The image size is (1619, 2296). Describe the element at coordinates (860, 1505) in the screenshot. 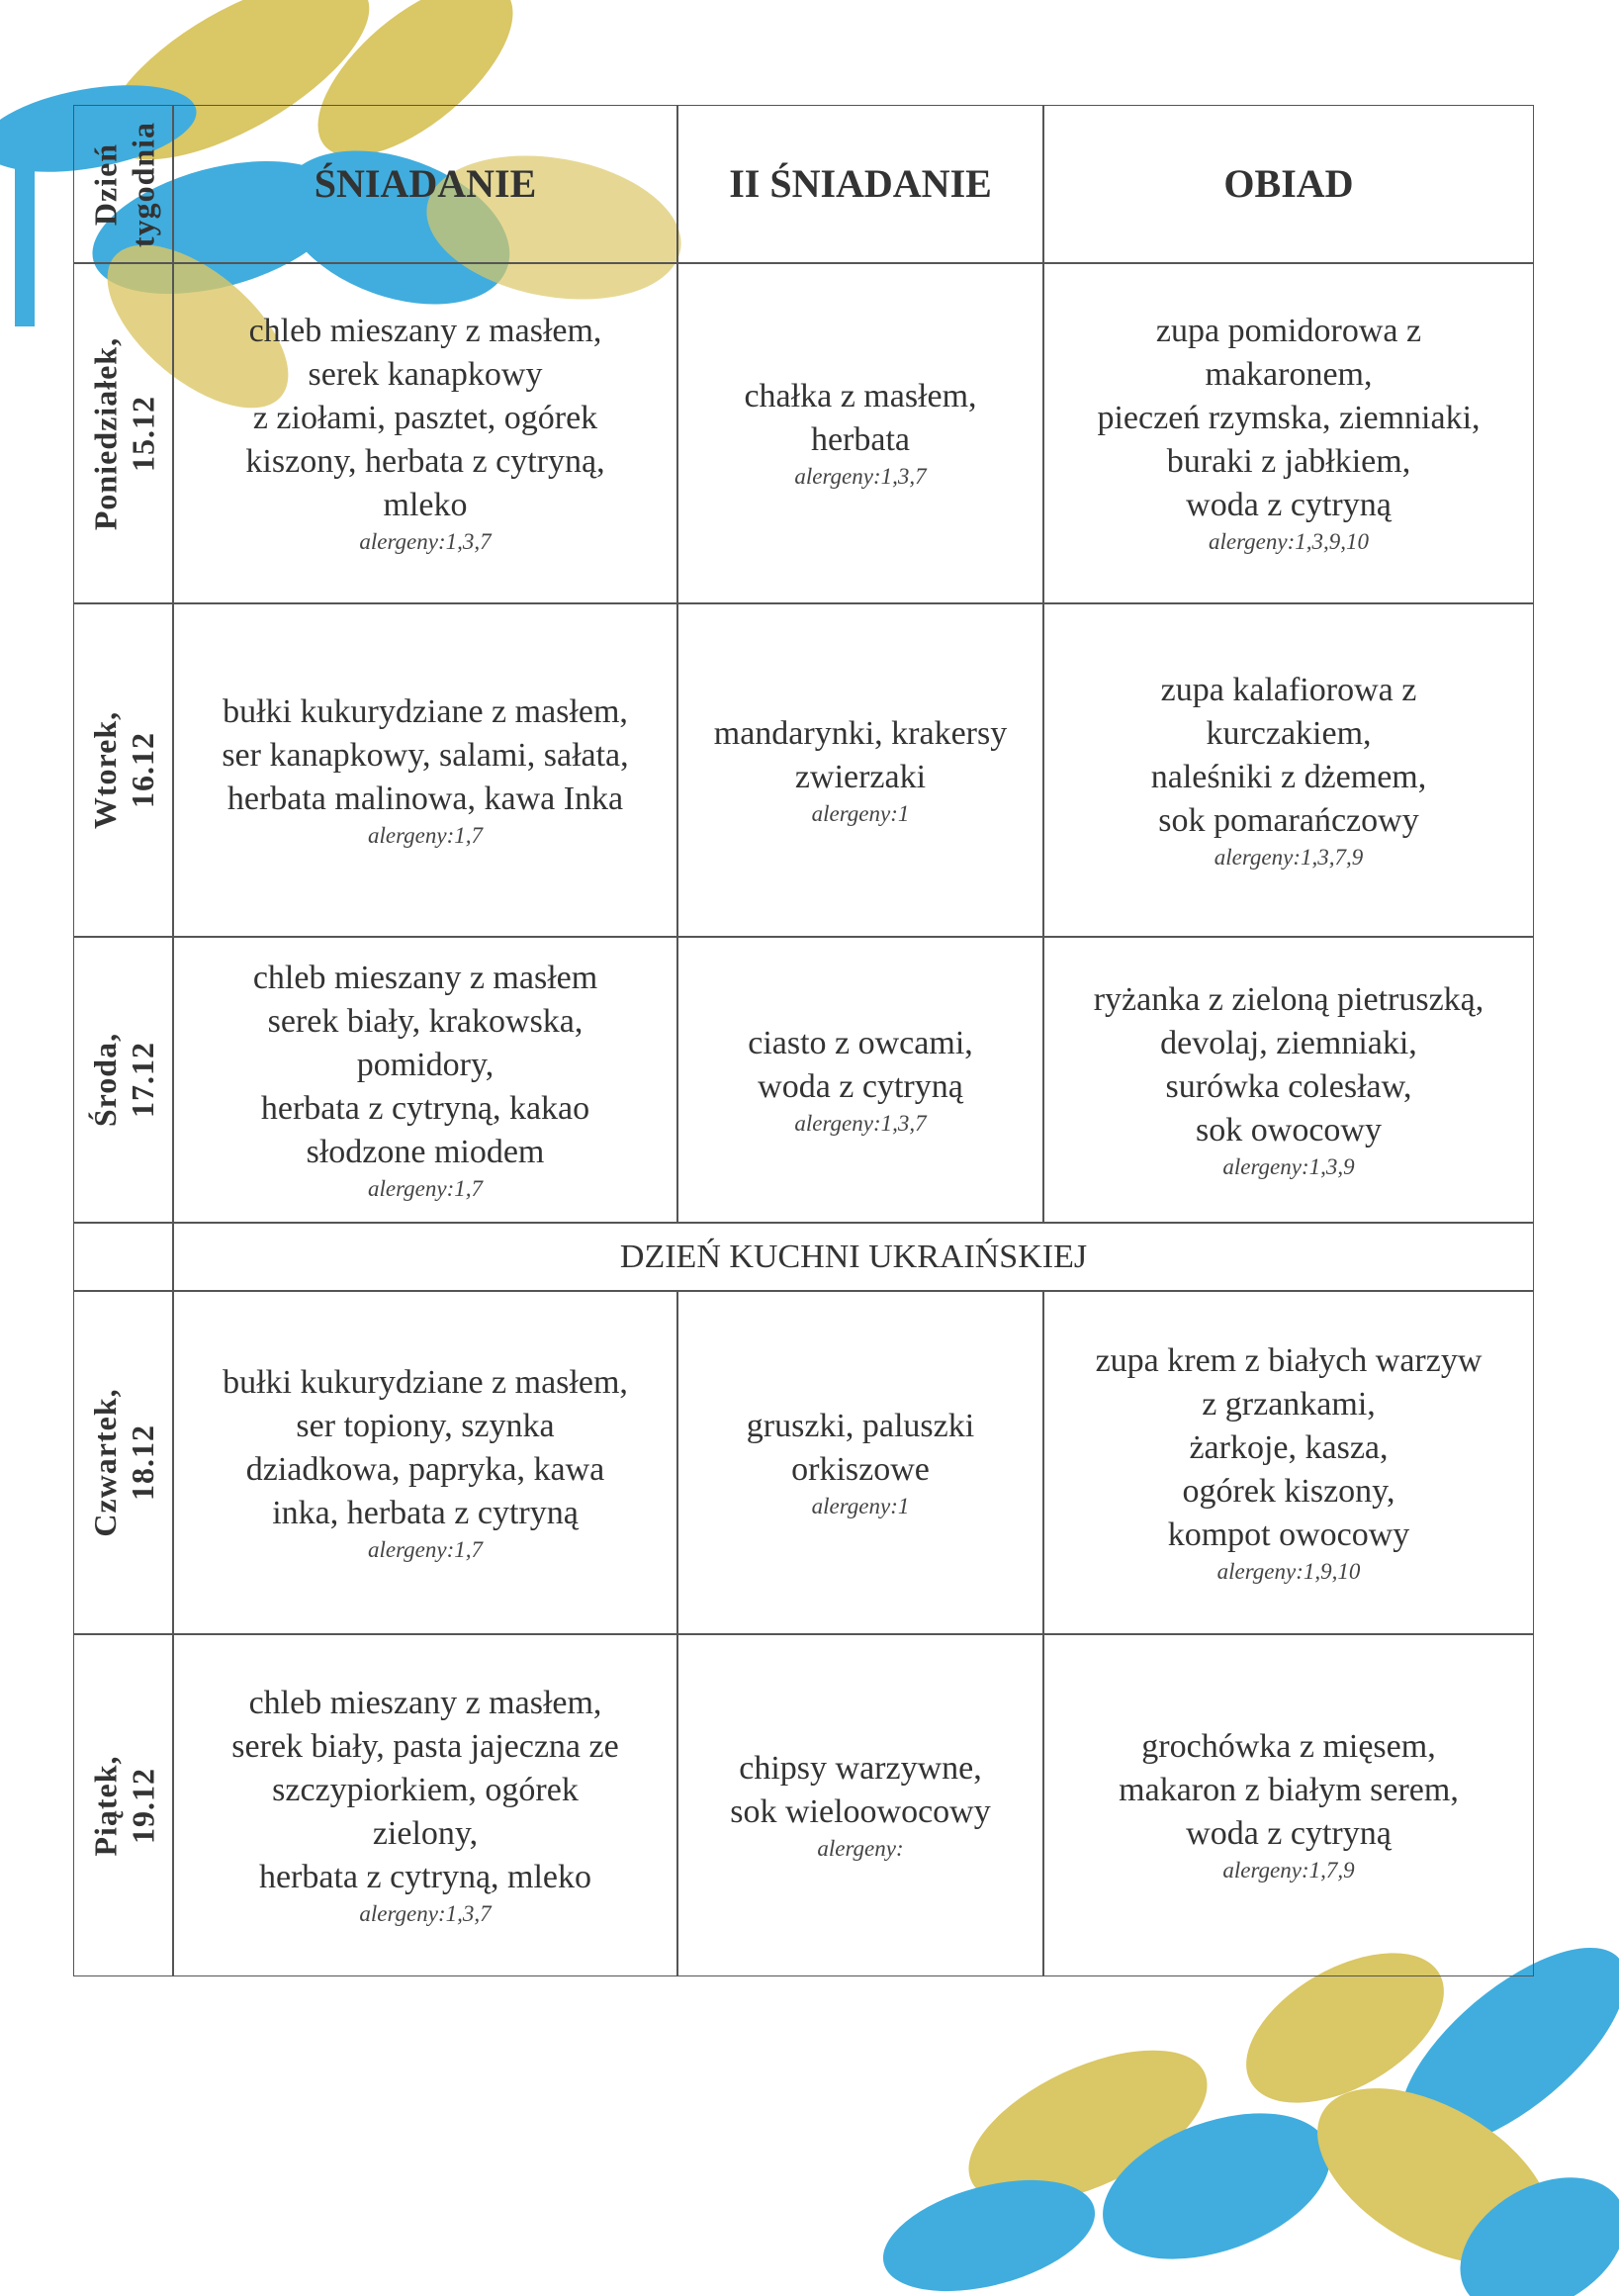

I see `allergens: alergeny:1` at that location.